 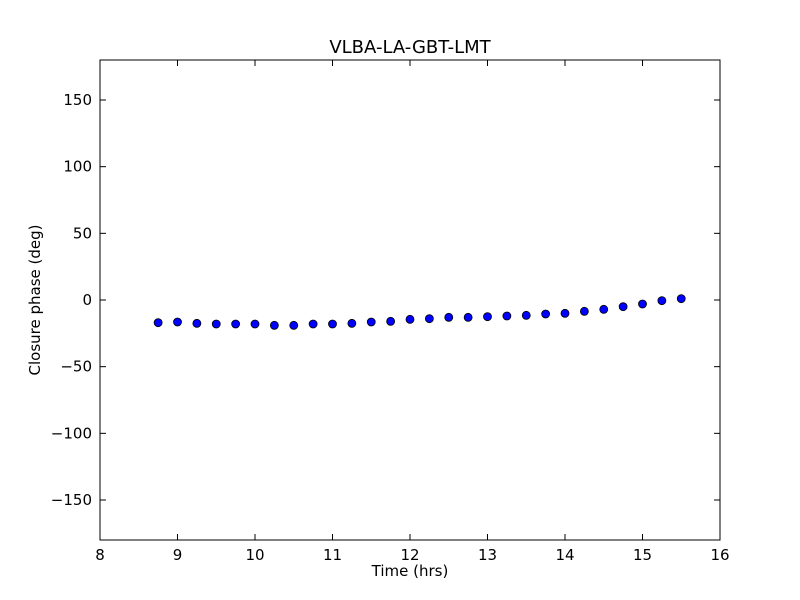 I want to click on y-tick-label: 50, so click(x=82, y=233).